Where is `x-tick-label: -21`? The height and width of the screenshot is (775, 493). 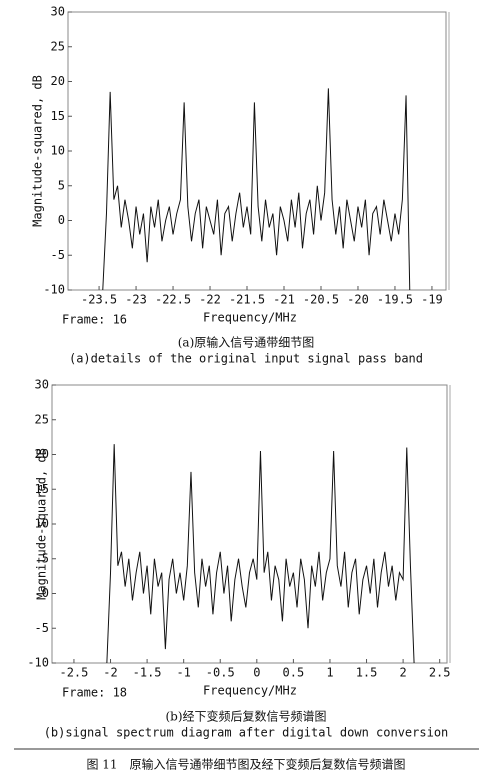
x-tick-label: -21 is located at coordinates (284, 300).